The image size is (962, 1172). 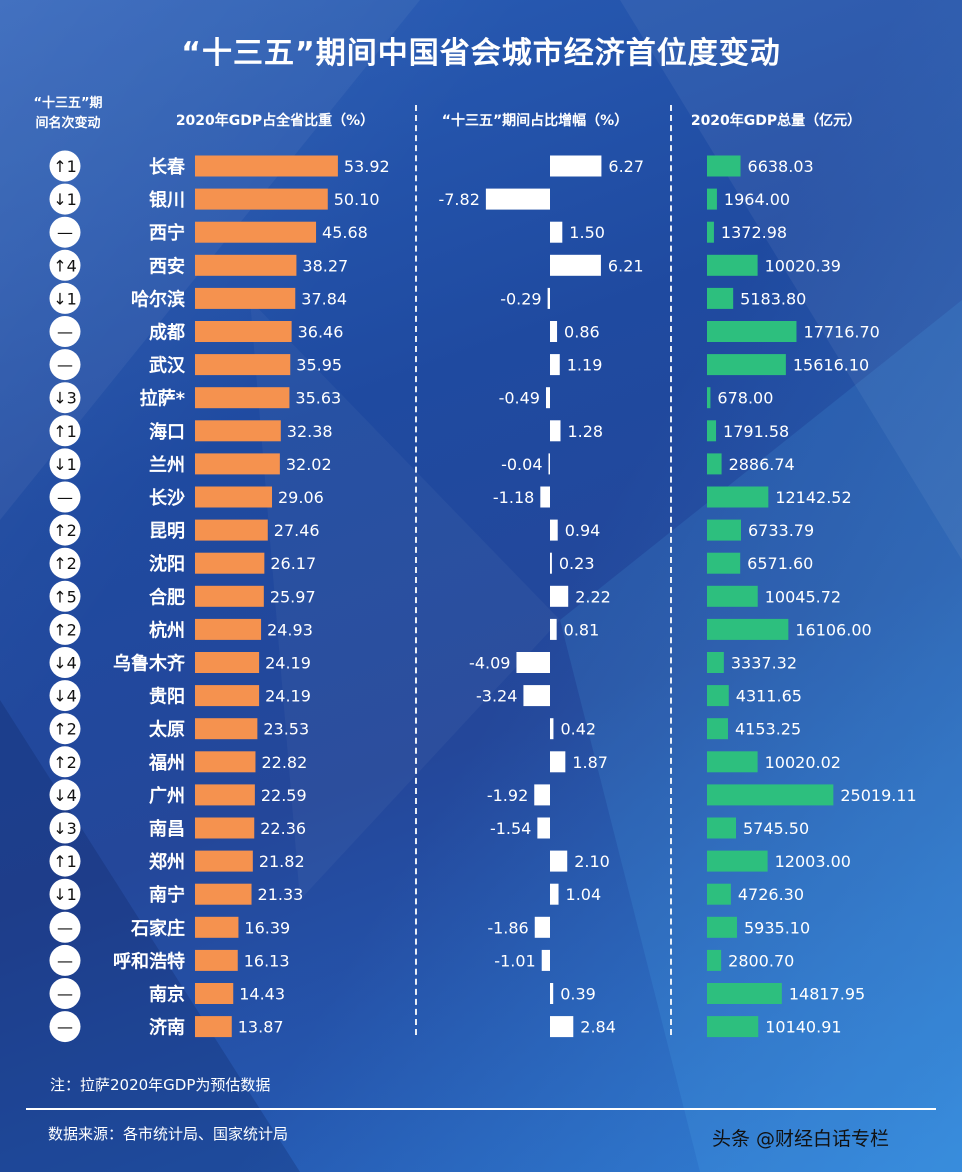 What do you see at coordinates (167, 630) in the screenshot?
I see `city-label: 杭州` at bounding box center [167, 630].